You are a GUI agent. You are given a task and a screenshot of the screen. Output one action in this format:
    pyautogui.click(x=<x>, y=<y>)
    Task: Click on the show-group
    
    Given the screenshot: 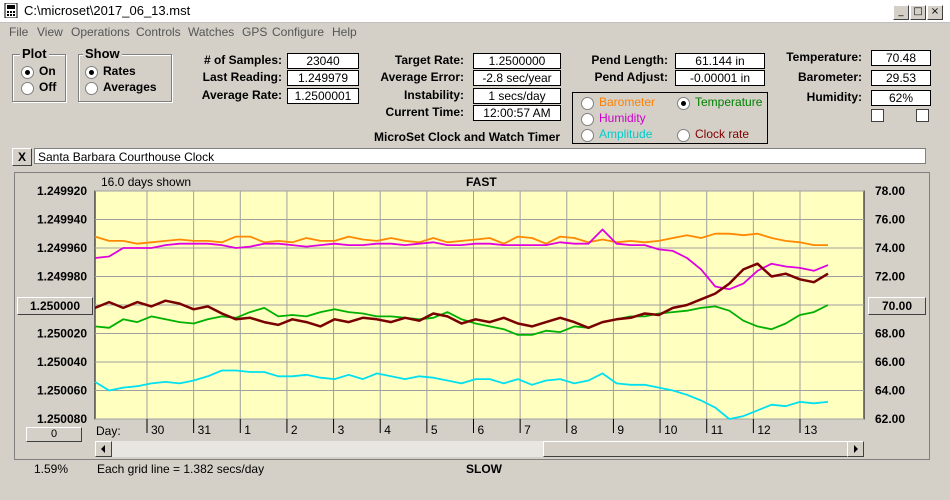 What is the action you would take?
    pyautogui.click(x=125, y=78)
    